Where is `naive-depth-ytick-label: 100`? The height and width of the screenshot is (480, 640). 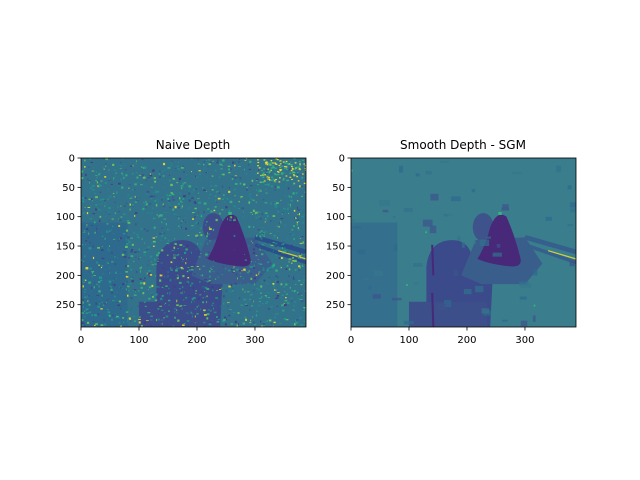 naive-depth-ytick-label: 100 is located at coordinates (65, 217).